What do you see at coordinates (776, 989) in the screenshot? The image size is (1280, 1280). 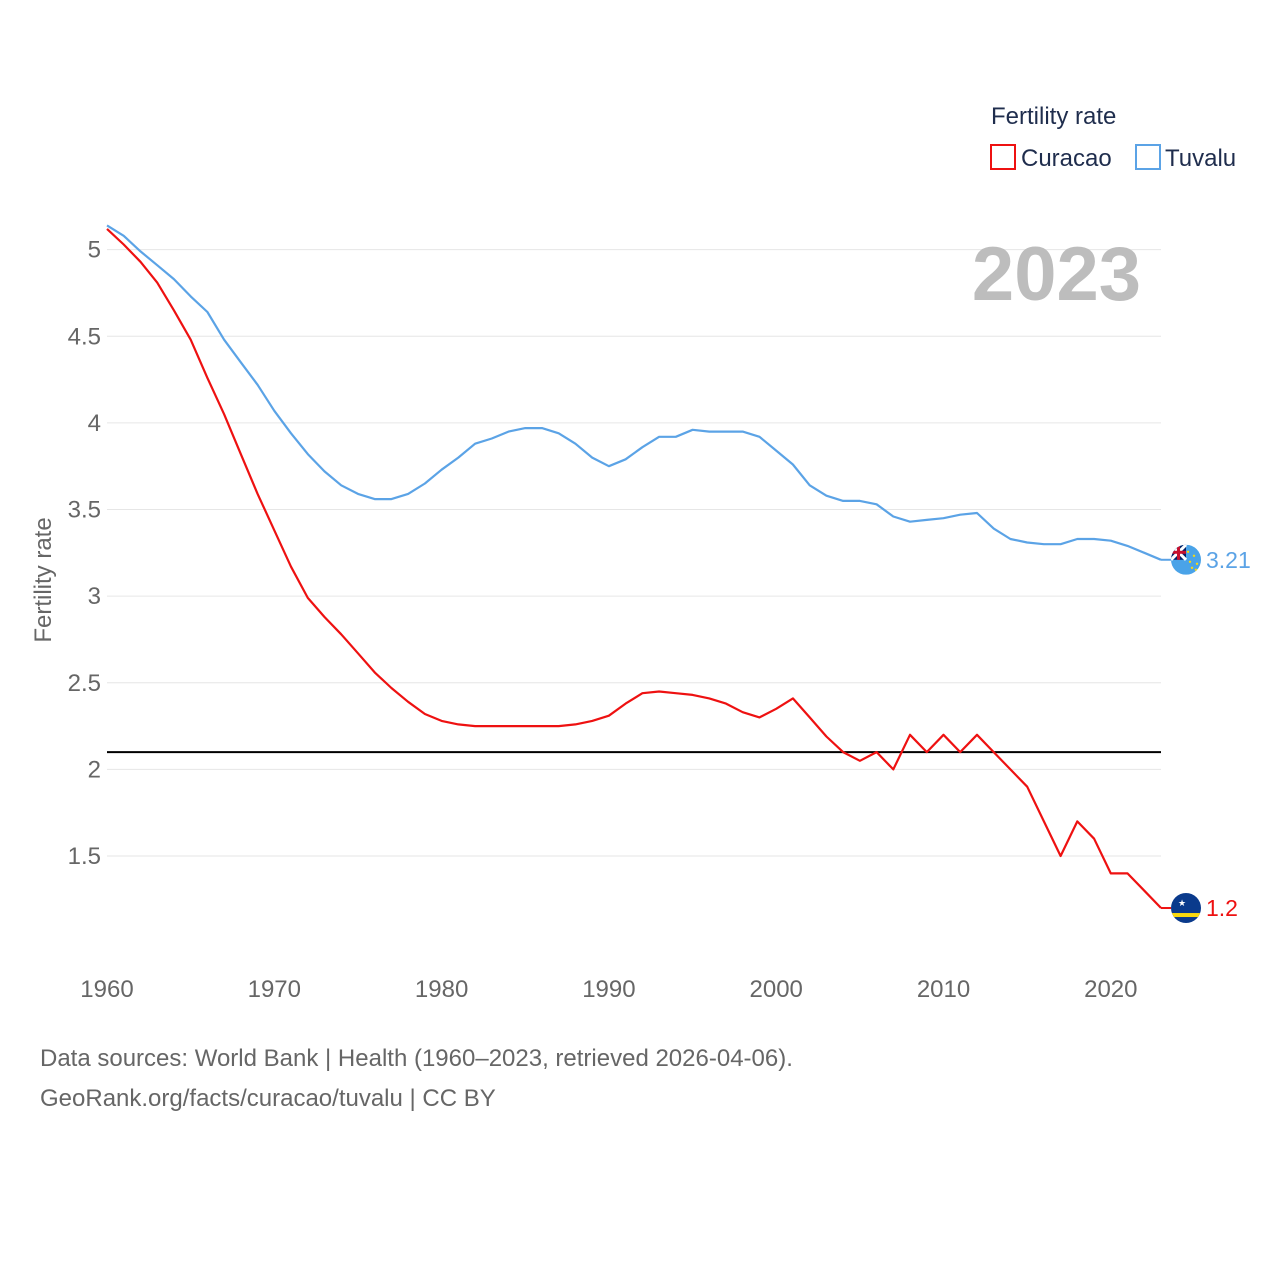 I see `x-tick-label: 2000` at bounding box center [776, 989].